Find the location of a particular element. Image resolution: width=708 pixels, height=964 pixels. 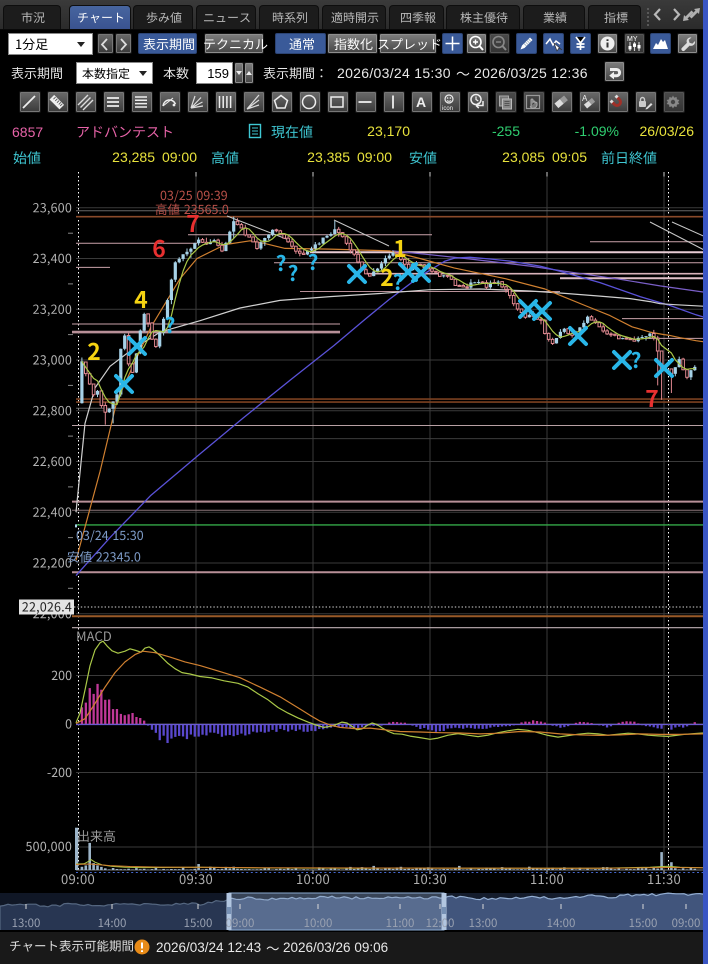

svg-text: icon is located at coordinates (447, 109).